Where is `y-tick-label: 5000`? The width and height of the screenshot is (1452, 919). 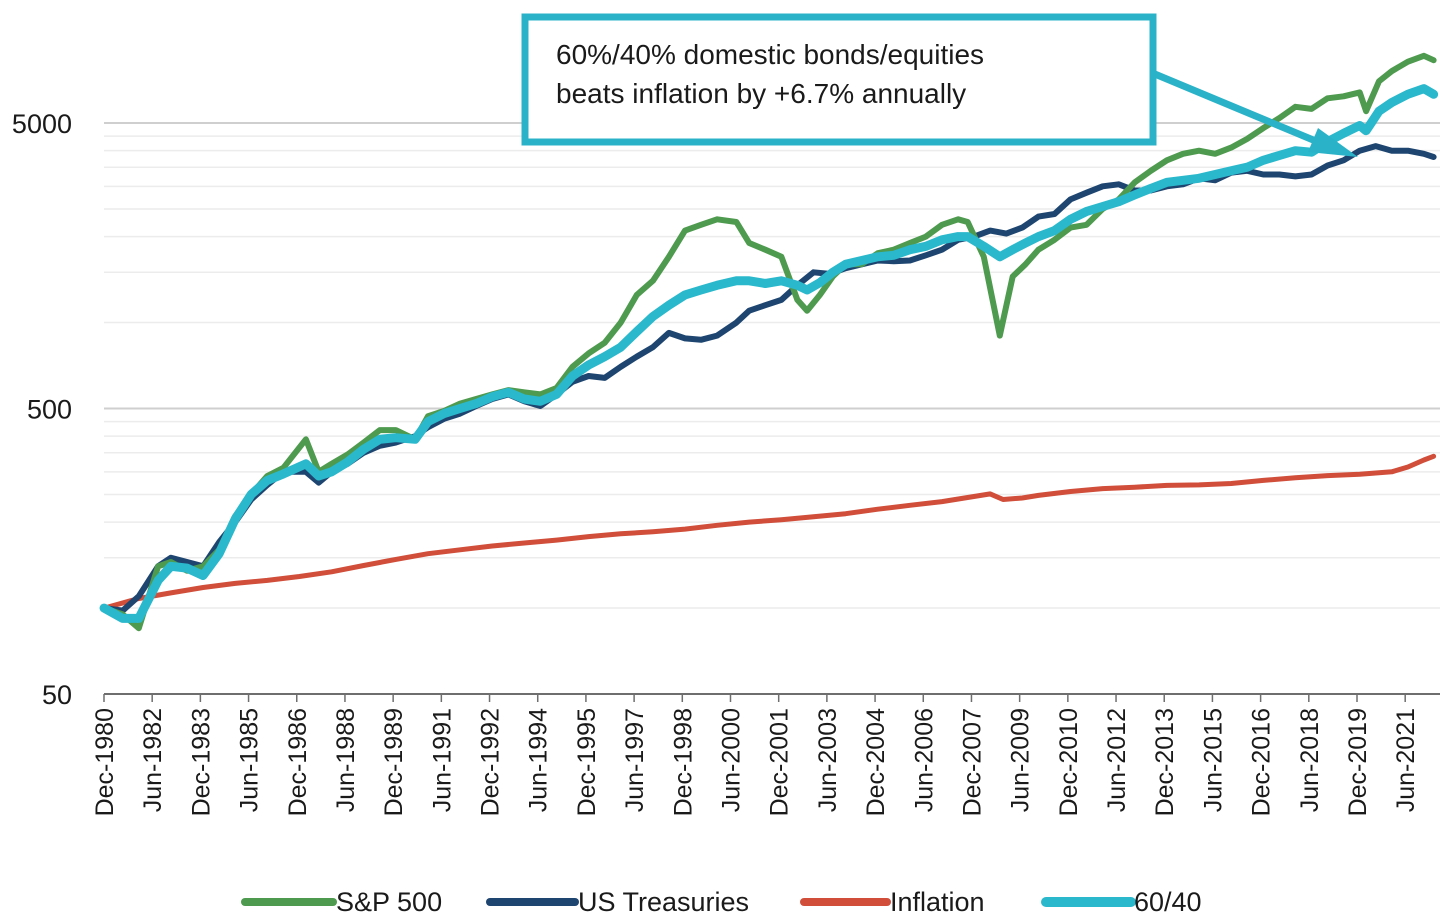
y-tick-label: 5000 is located at coordinates (42, 124).